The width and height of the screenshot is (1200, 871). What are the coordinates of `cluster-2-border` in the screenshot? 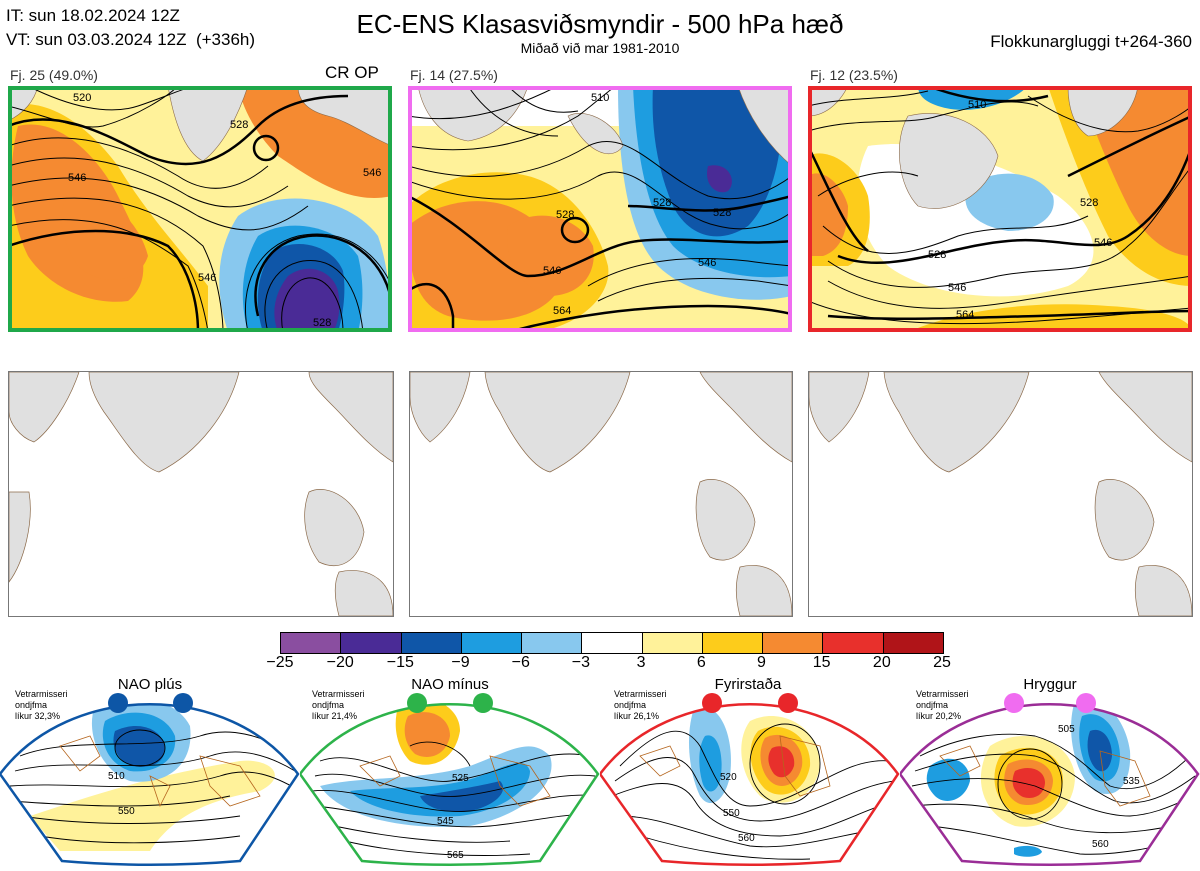 It's located at (600, 209).